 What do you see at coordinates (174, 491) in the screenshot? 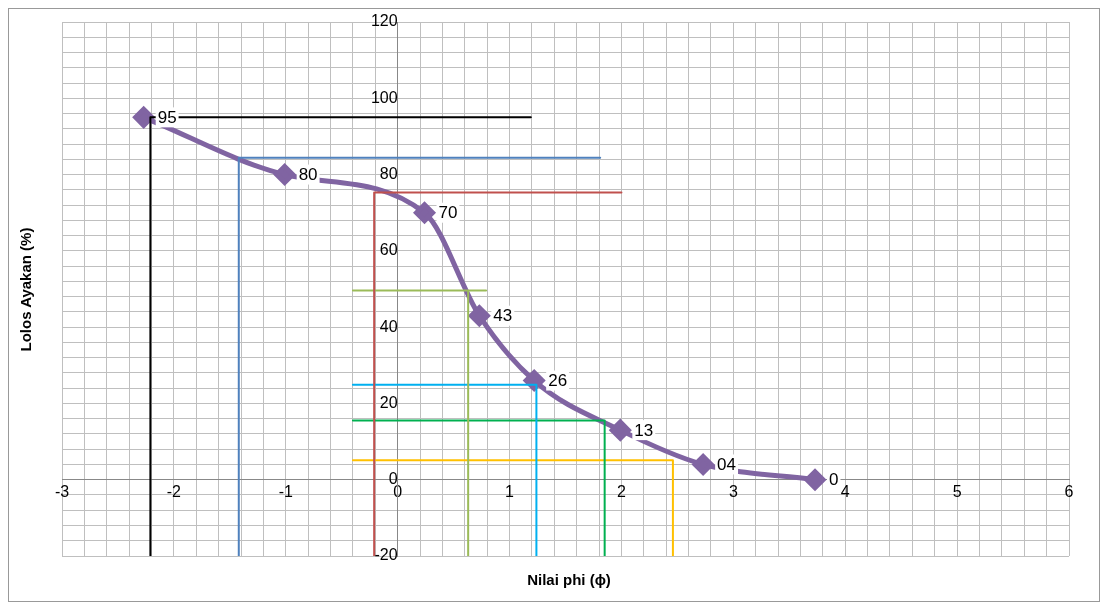
I see `x-tick-label: -2` at bounding box center [174, 491].